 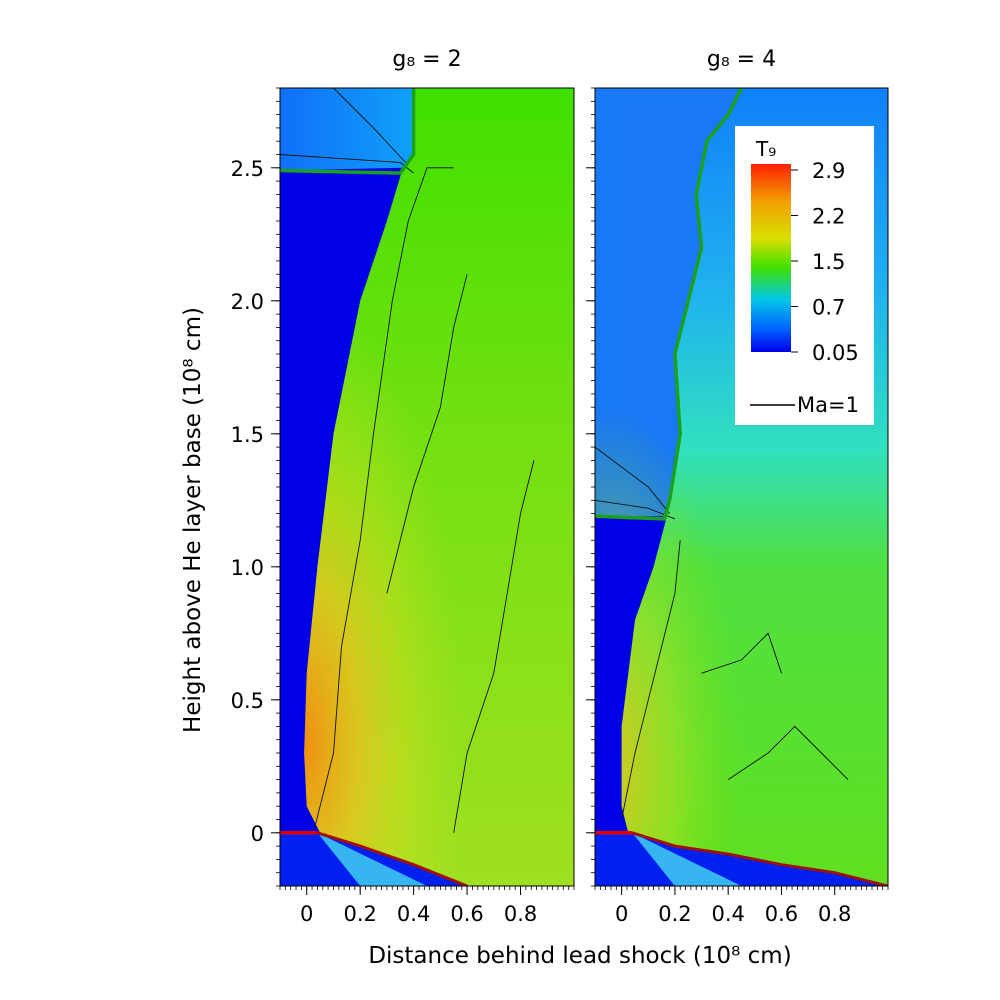 What do you see at coordinates (741, 59) in the screenshot?
I see `panel-title: g₈ = 4` at bounding box center [741, 59].